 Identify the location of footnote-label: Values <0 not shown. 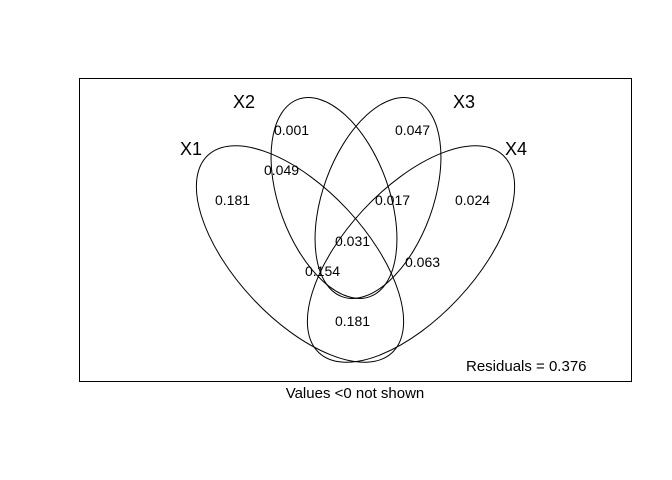
(355, 393).